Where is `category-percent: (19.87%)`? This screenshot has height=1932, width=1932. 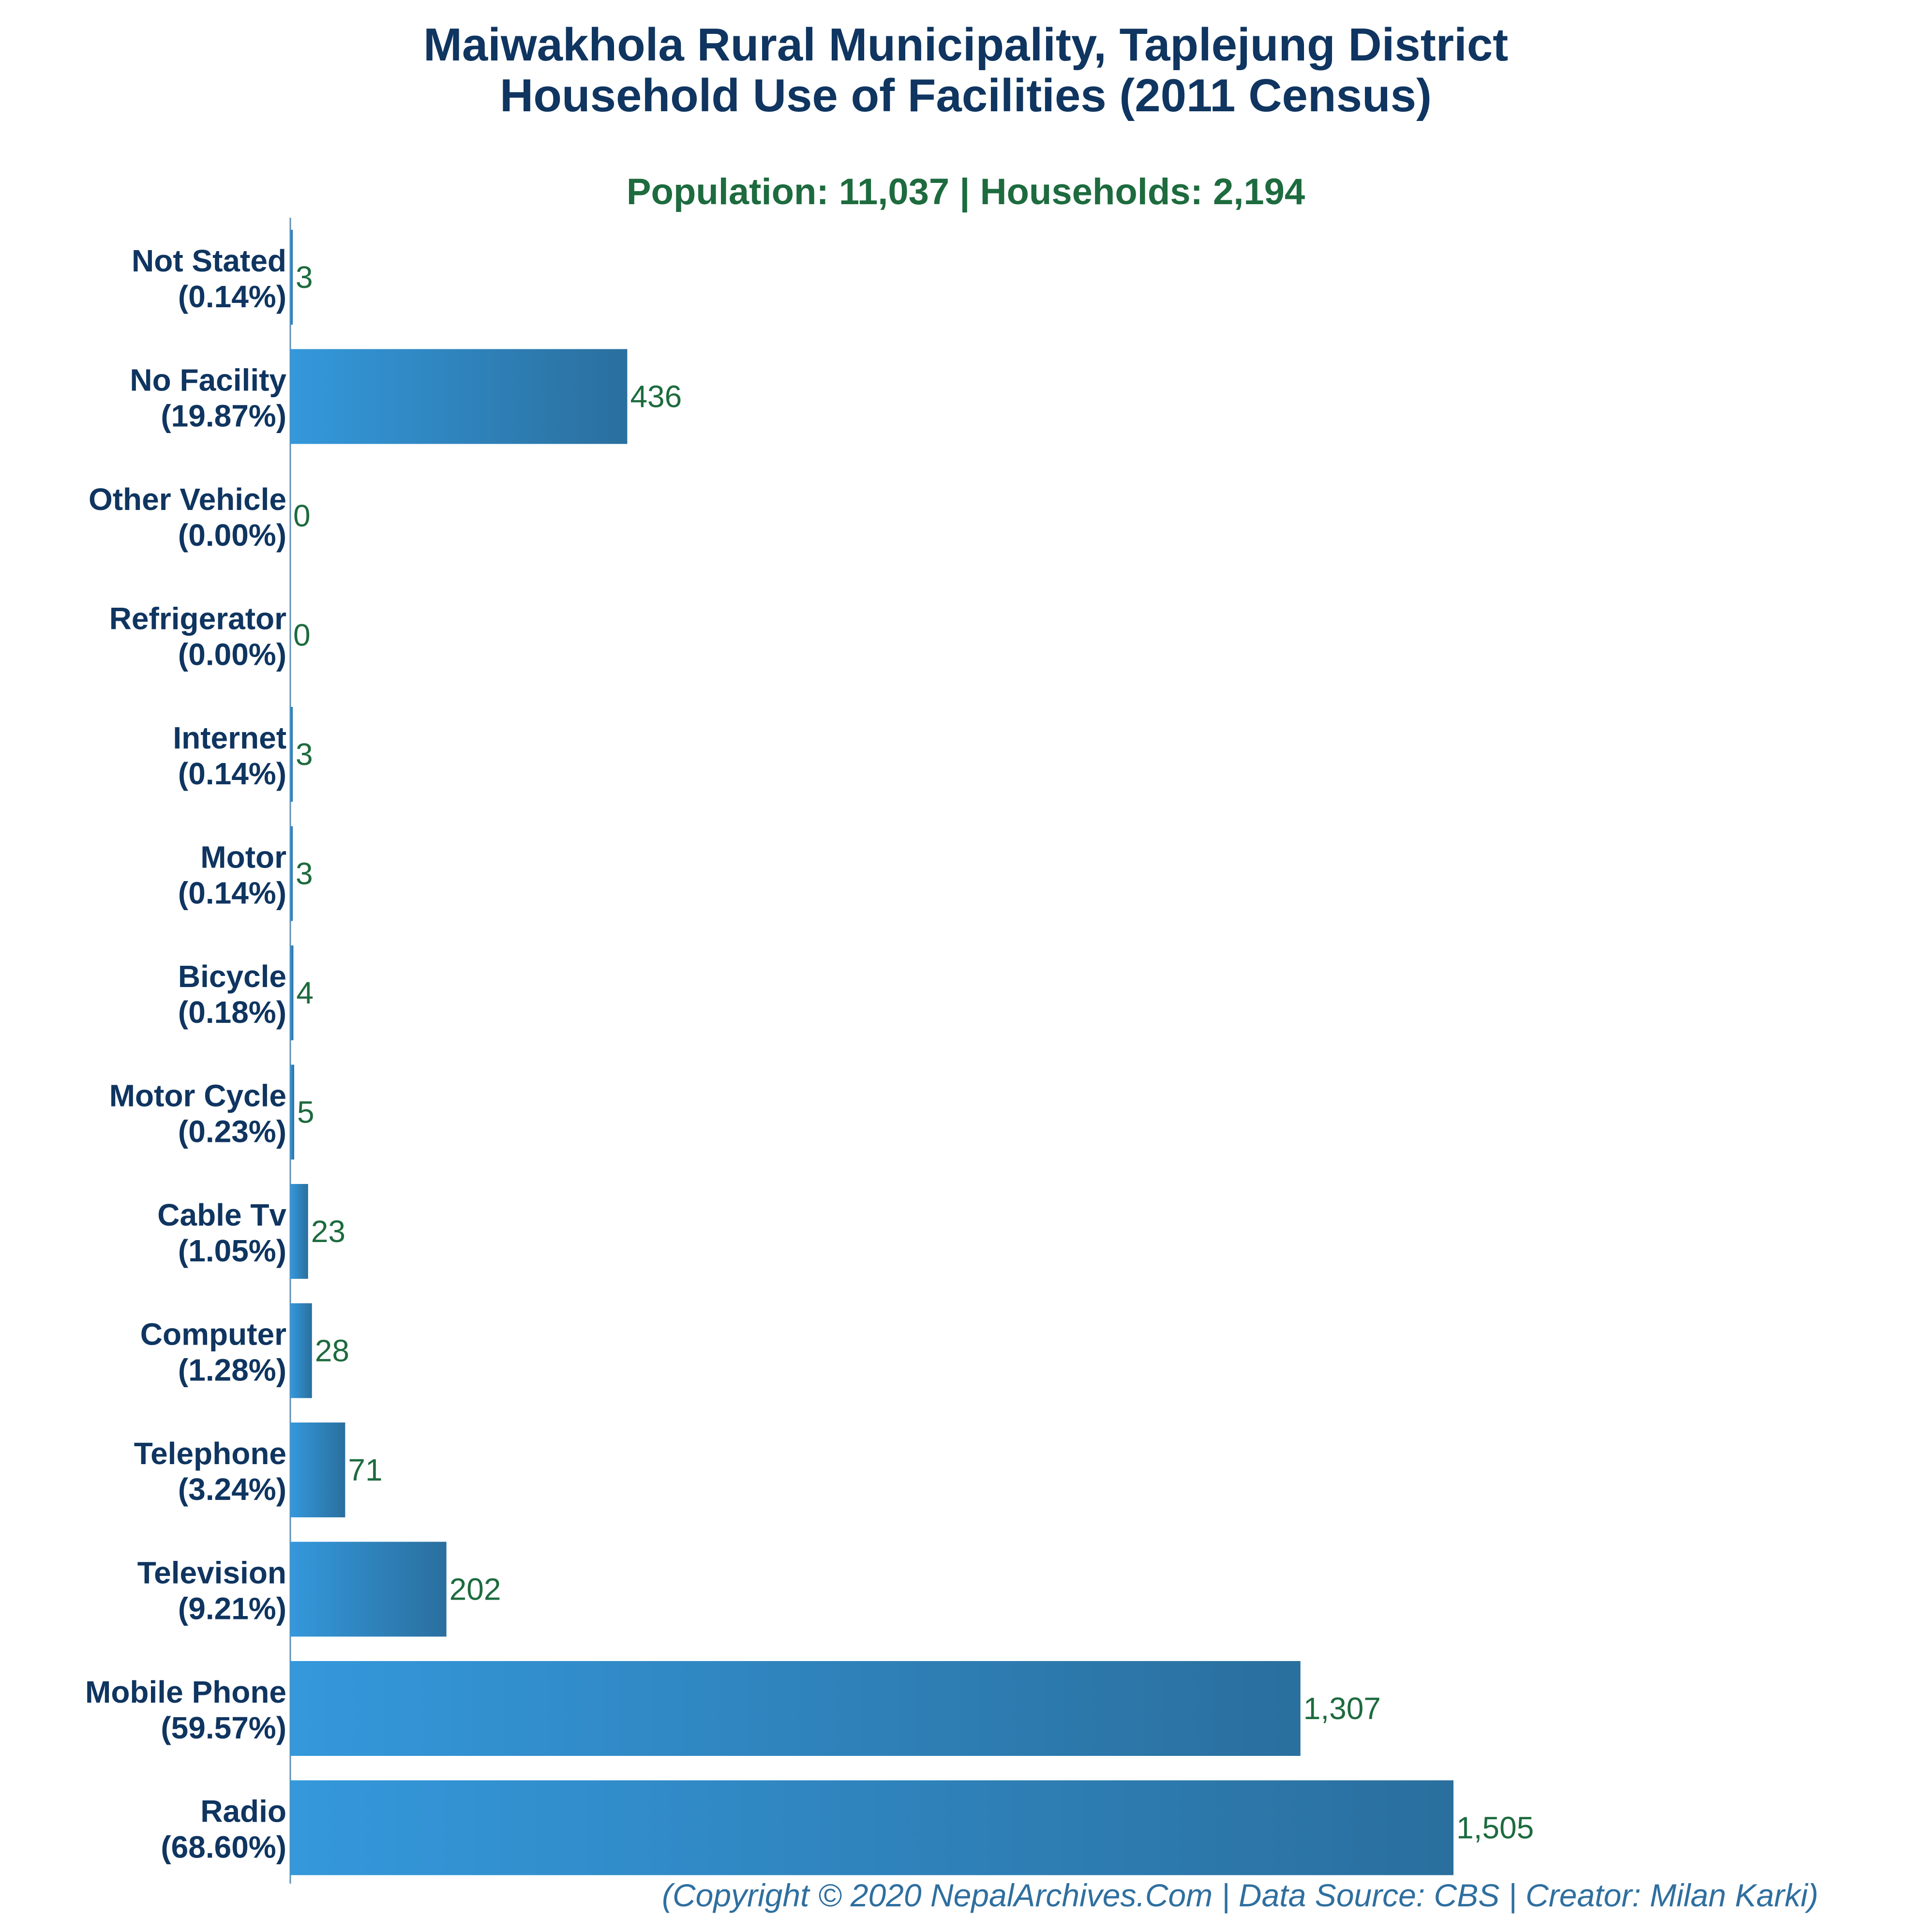
category-percent: (19.87%) is located at coordinates (223, 416).